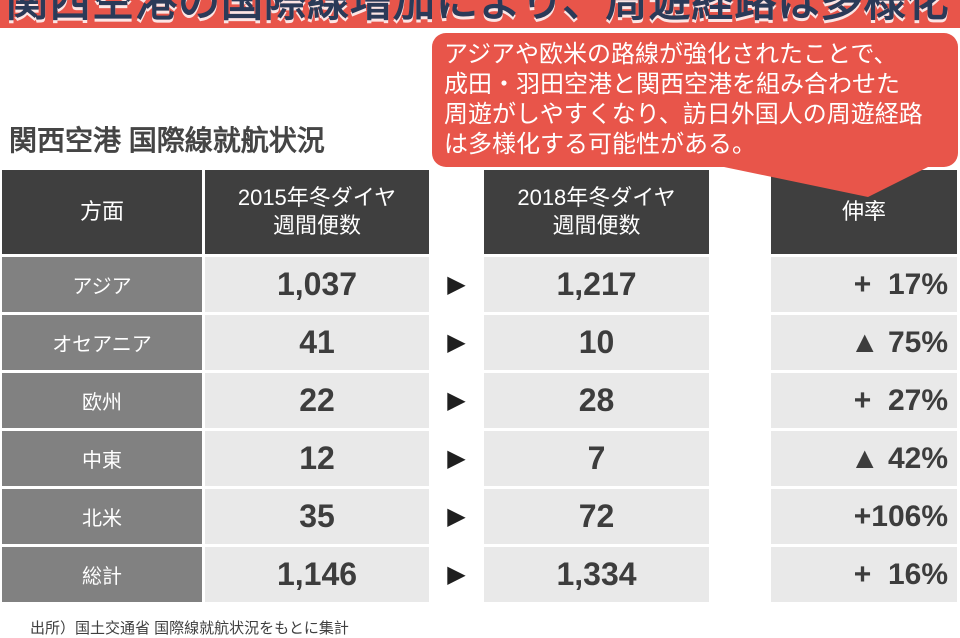  What do you see at coordinates (683, 114) in the screenshot?
I see `callout-text-line: 周遊がしやすくなり、訪日外国人の周遊経路` at bounding box center [683, 114].